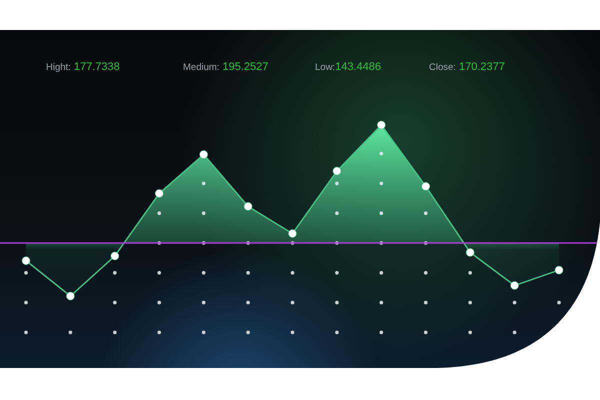  What do you see at coordinates (225, 67) in the screenshot?
I see `text: Medium: 195.2527` at bounding box center [225, 67].